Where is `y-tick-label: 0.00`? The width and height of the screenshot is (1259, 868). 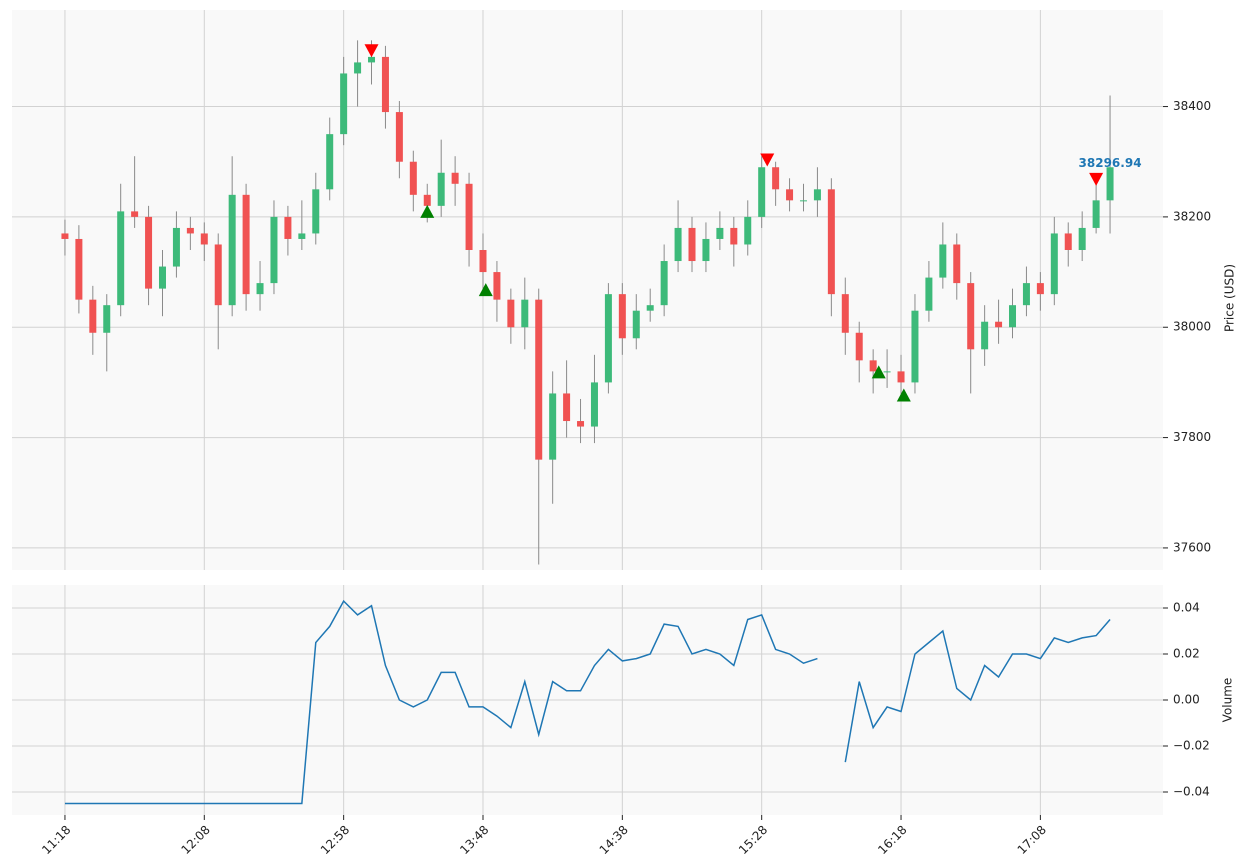
y-tick-label: 0.00 is located at coordinates (1186, 700).